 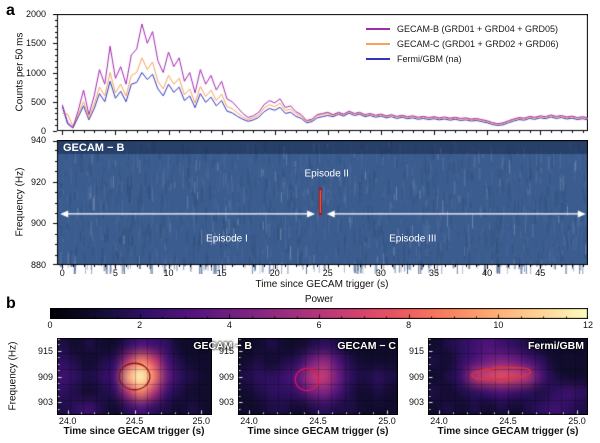 I want to click on spec-xtick-label: 15, so click(x=221, y=273).